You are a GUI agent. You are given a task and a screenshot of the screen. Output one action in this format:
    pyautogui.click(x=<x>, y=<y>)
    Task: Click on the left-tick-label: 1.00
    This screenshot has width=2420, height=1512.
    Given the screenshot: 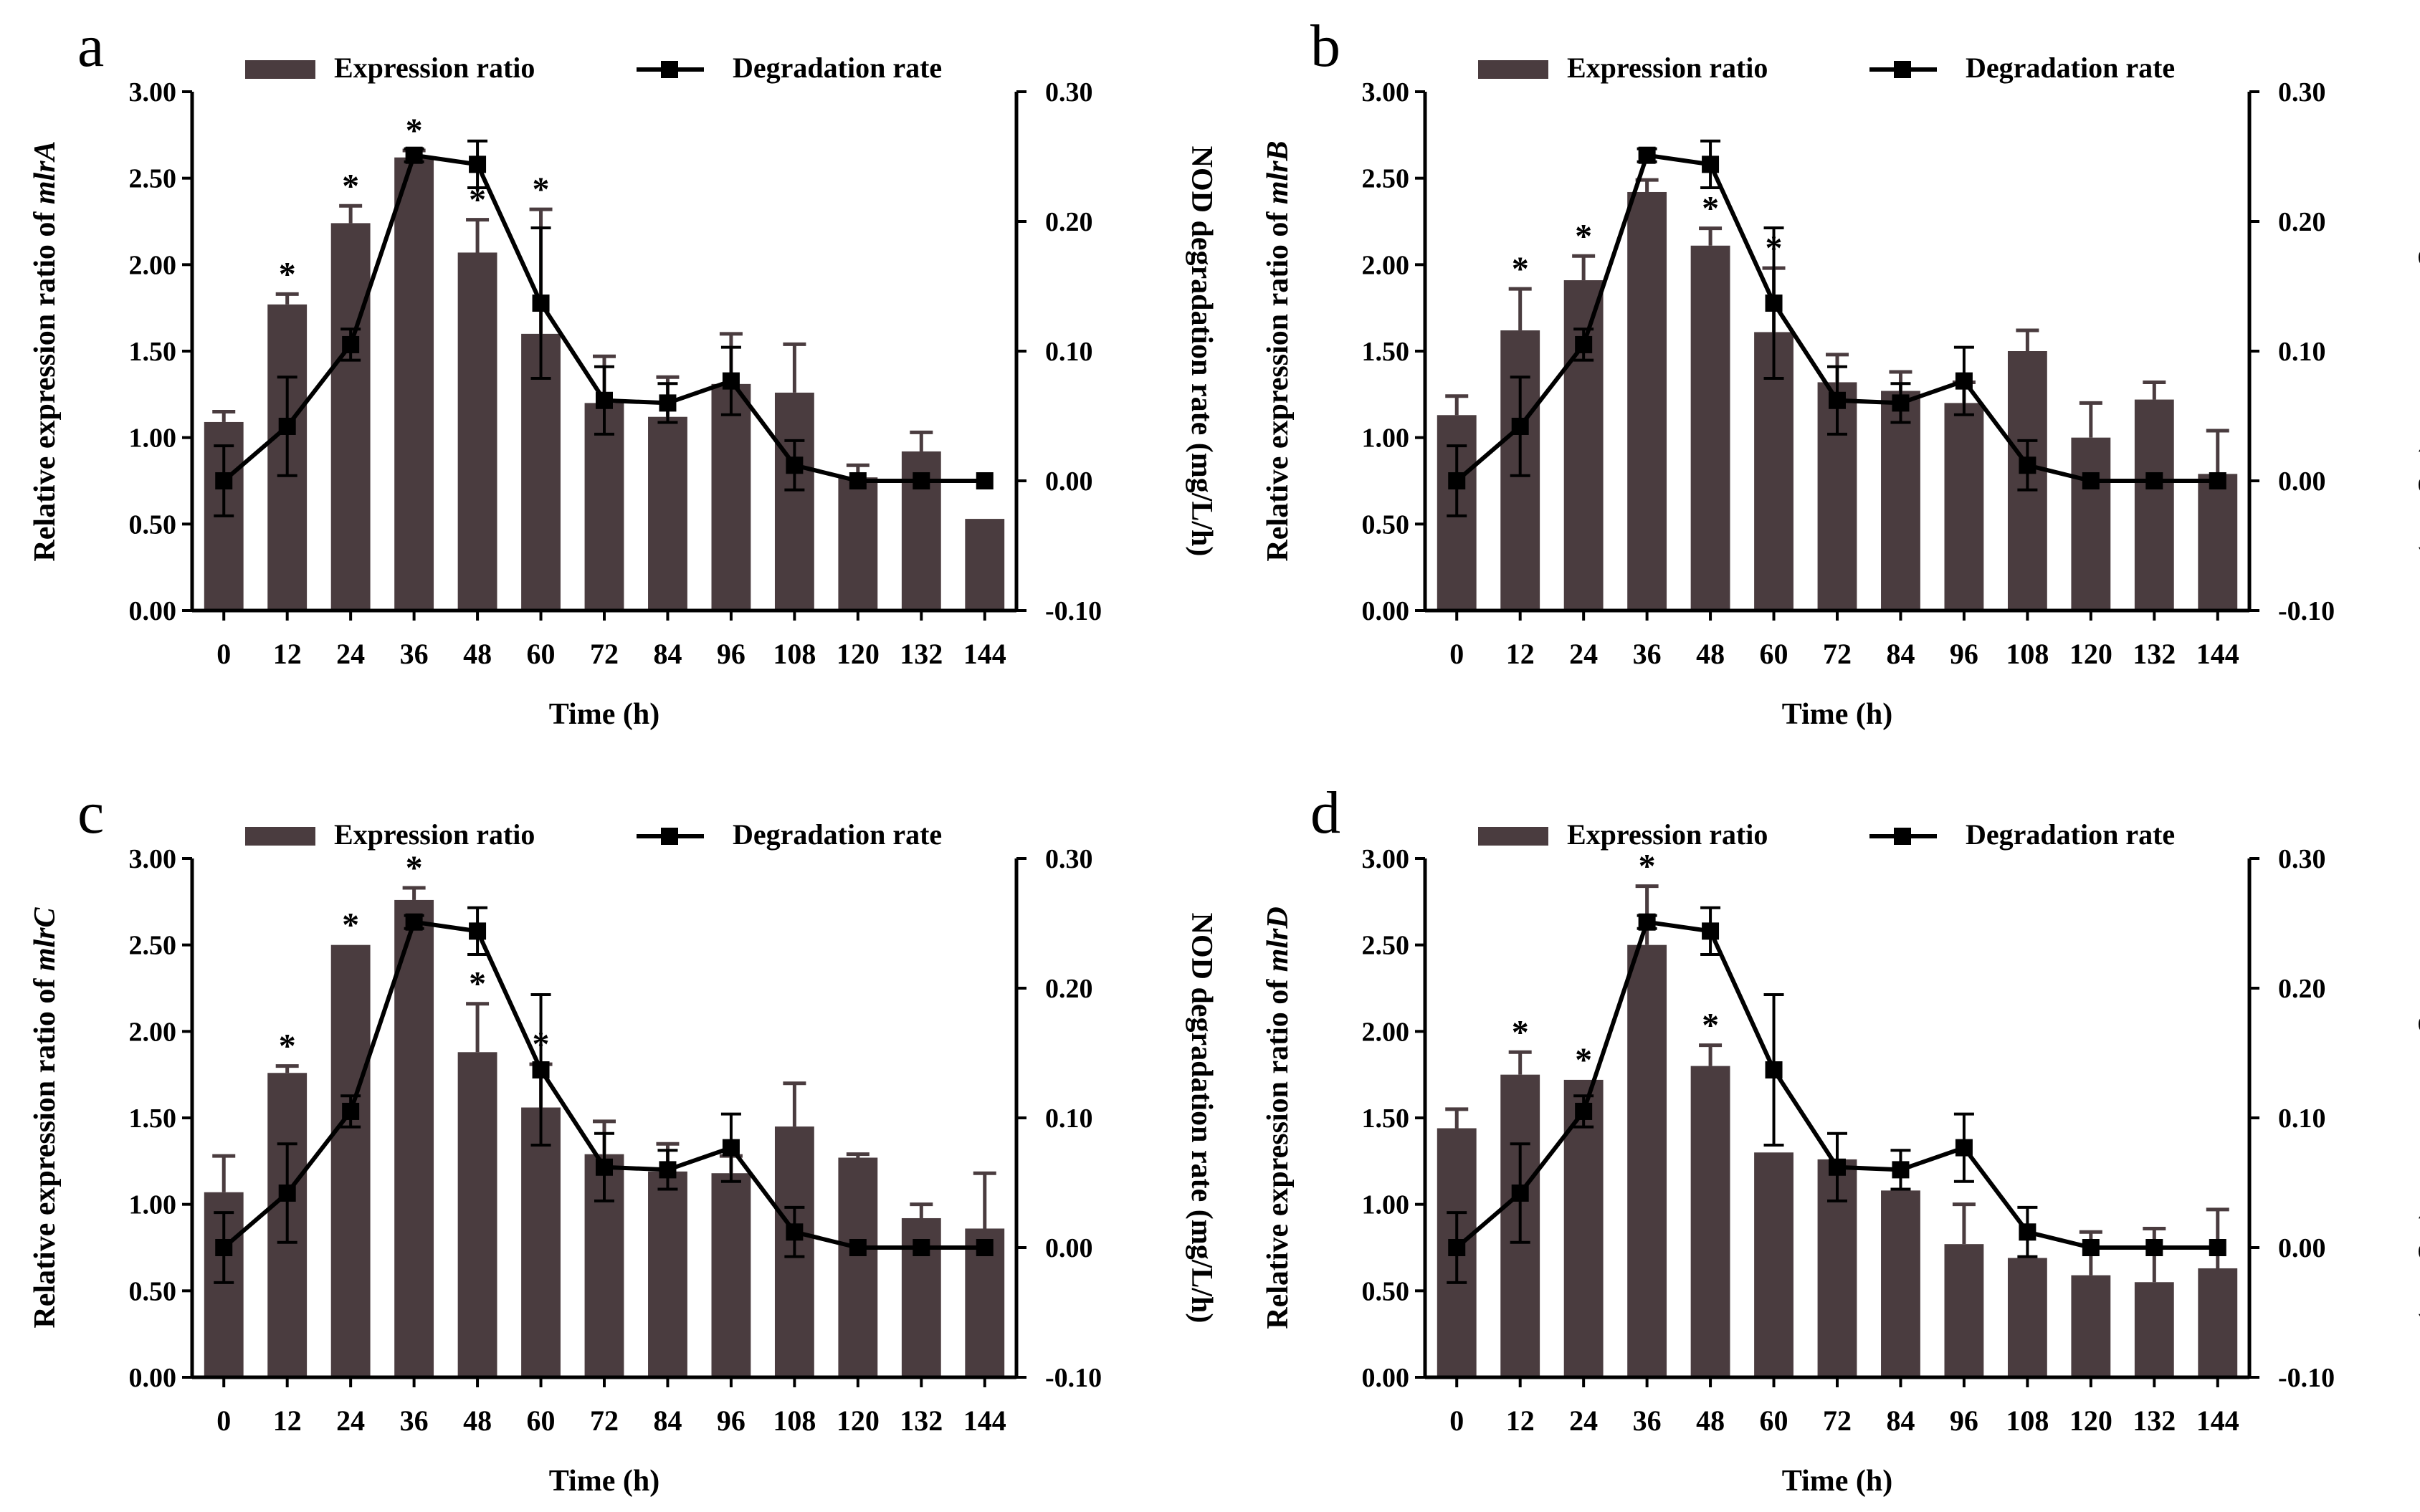 What is the action you would take?
    pyautogui.click(x=153, y=1205)
    